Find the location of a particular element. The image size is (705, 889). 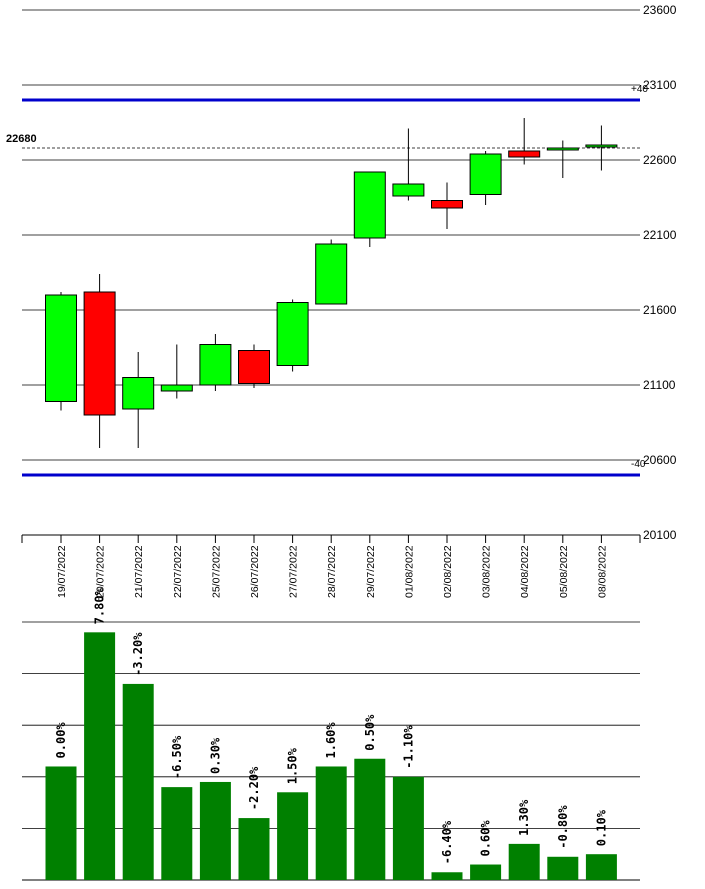

date-tick-label: 02/08/2022 is located at coordinates (448, 571).